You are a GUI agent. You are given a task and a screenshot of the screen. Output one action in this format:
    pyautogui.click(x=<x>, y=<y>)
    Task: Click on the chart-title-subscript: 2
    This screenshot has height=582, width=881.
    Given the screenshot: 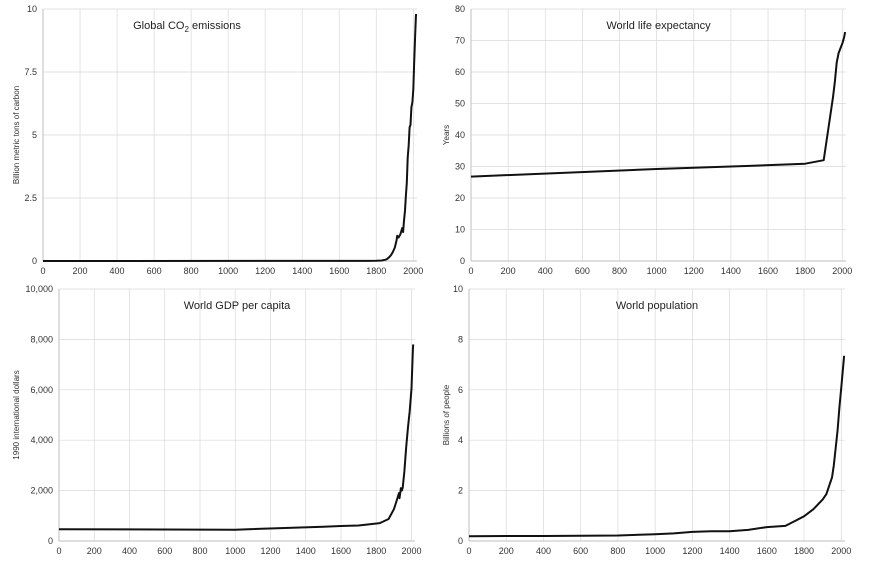 What is the action you would take?
    pyautogui.click(x=186, y=29)
    